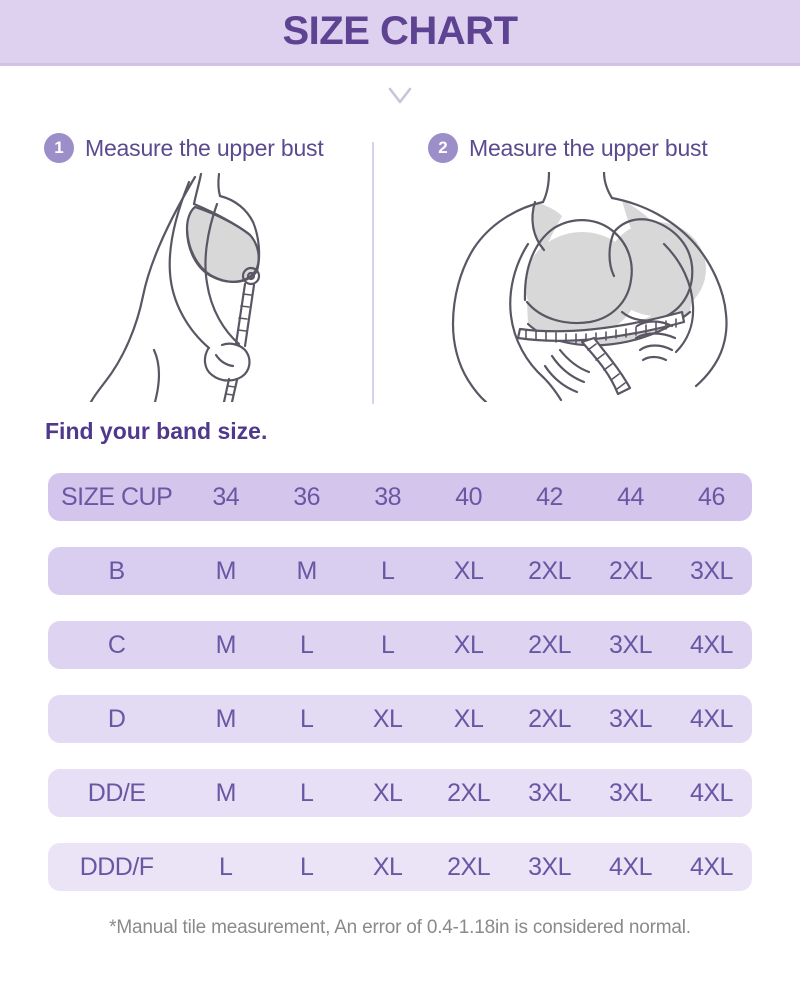 The image size is (800, 1000). Describe the element at coordinates (116, 718) in the screenshot. I see `cup-size-cell: D` at that location.